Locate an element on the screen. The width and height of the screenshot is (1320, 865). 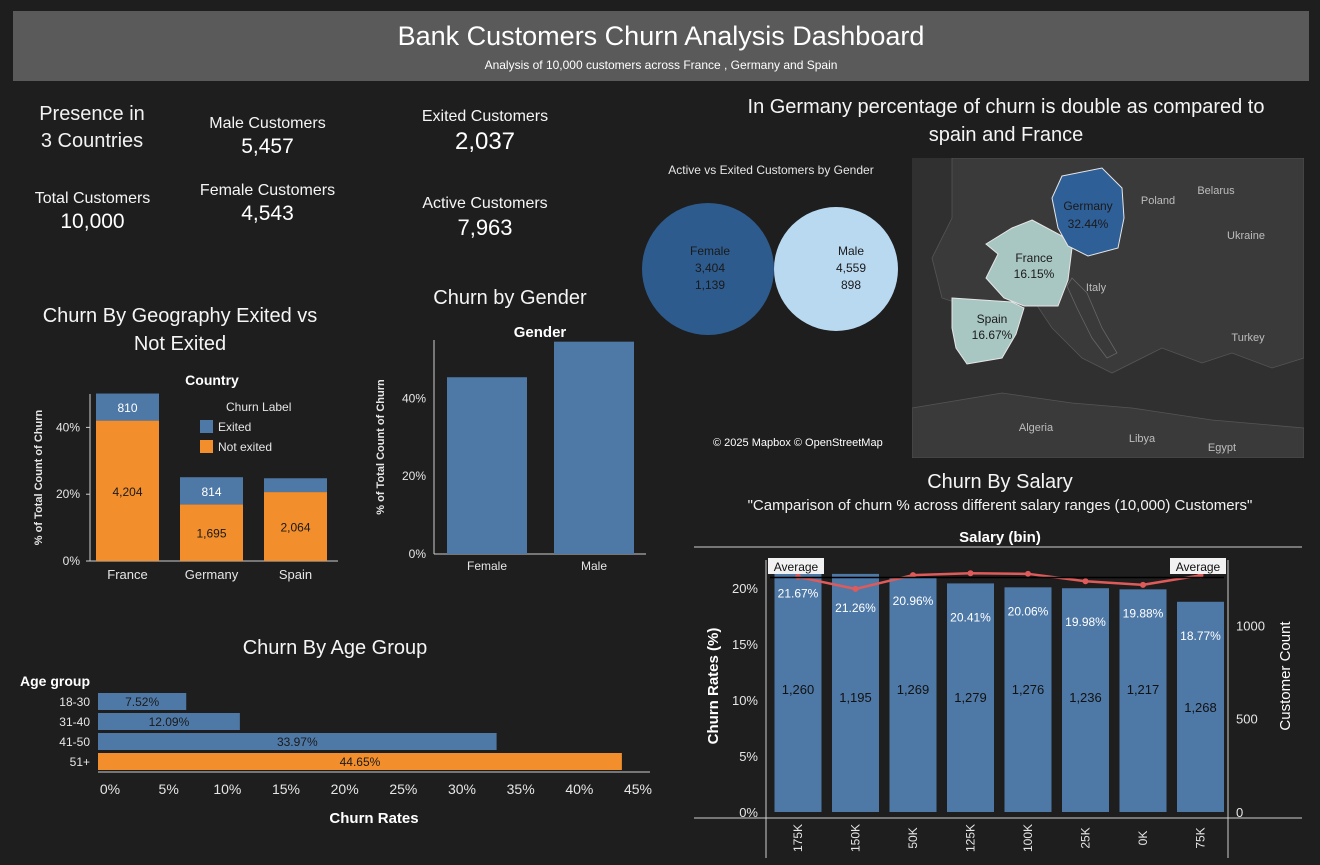
map-label-ukraine: Ukraine is located at coordinates (1246, 236).